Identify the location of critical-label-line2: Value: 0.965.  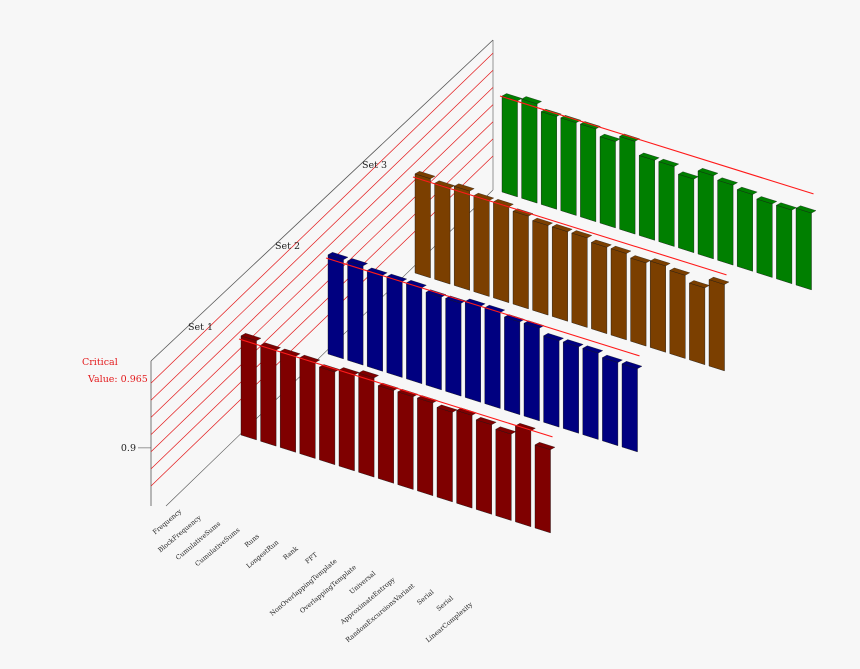
(117, 379).